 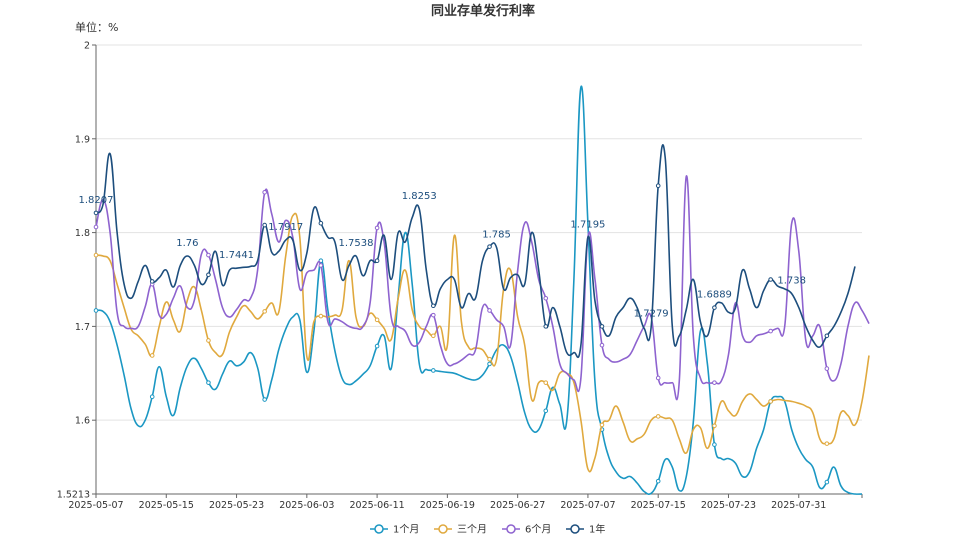 What do you see at coordinates (483, 11) in the screenshot?
I see `chart-title: 同业存单发行利率` at bounding box center [483, 11].